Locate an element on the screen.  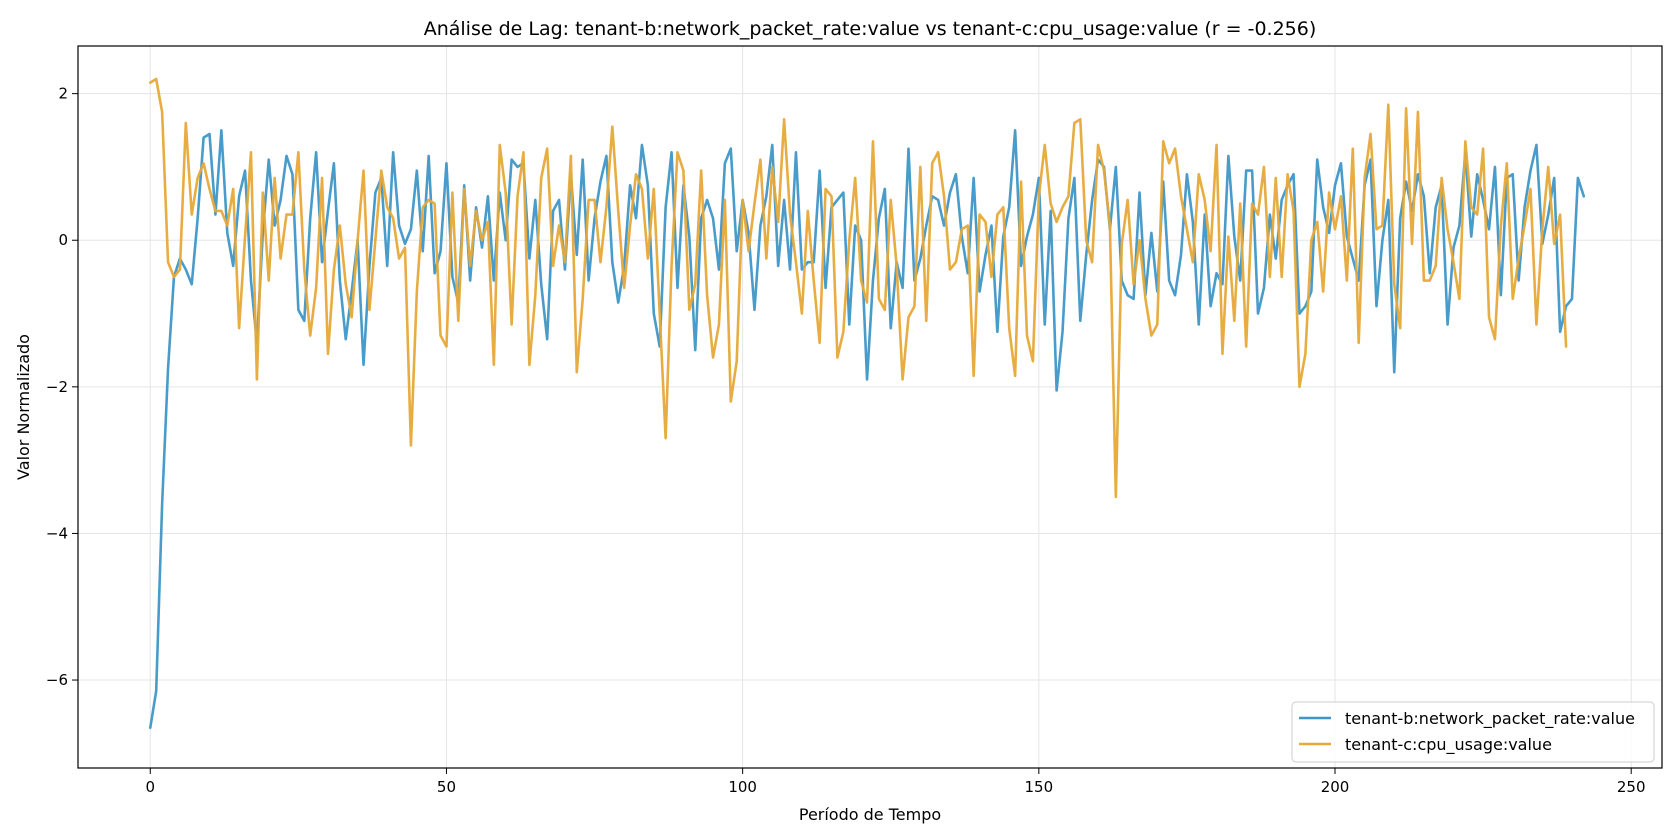
y-tick-label: 2 is located at coordinates (63, 94).